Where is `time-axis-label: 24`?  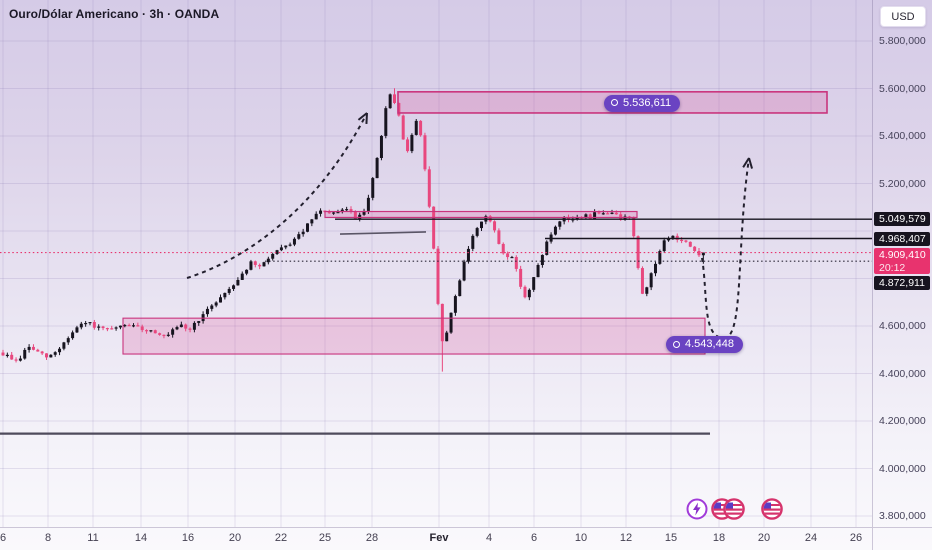 time-axis-label: 24 is located at coordinates (811, 538).